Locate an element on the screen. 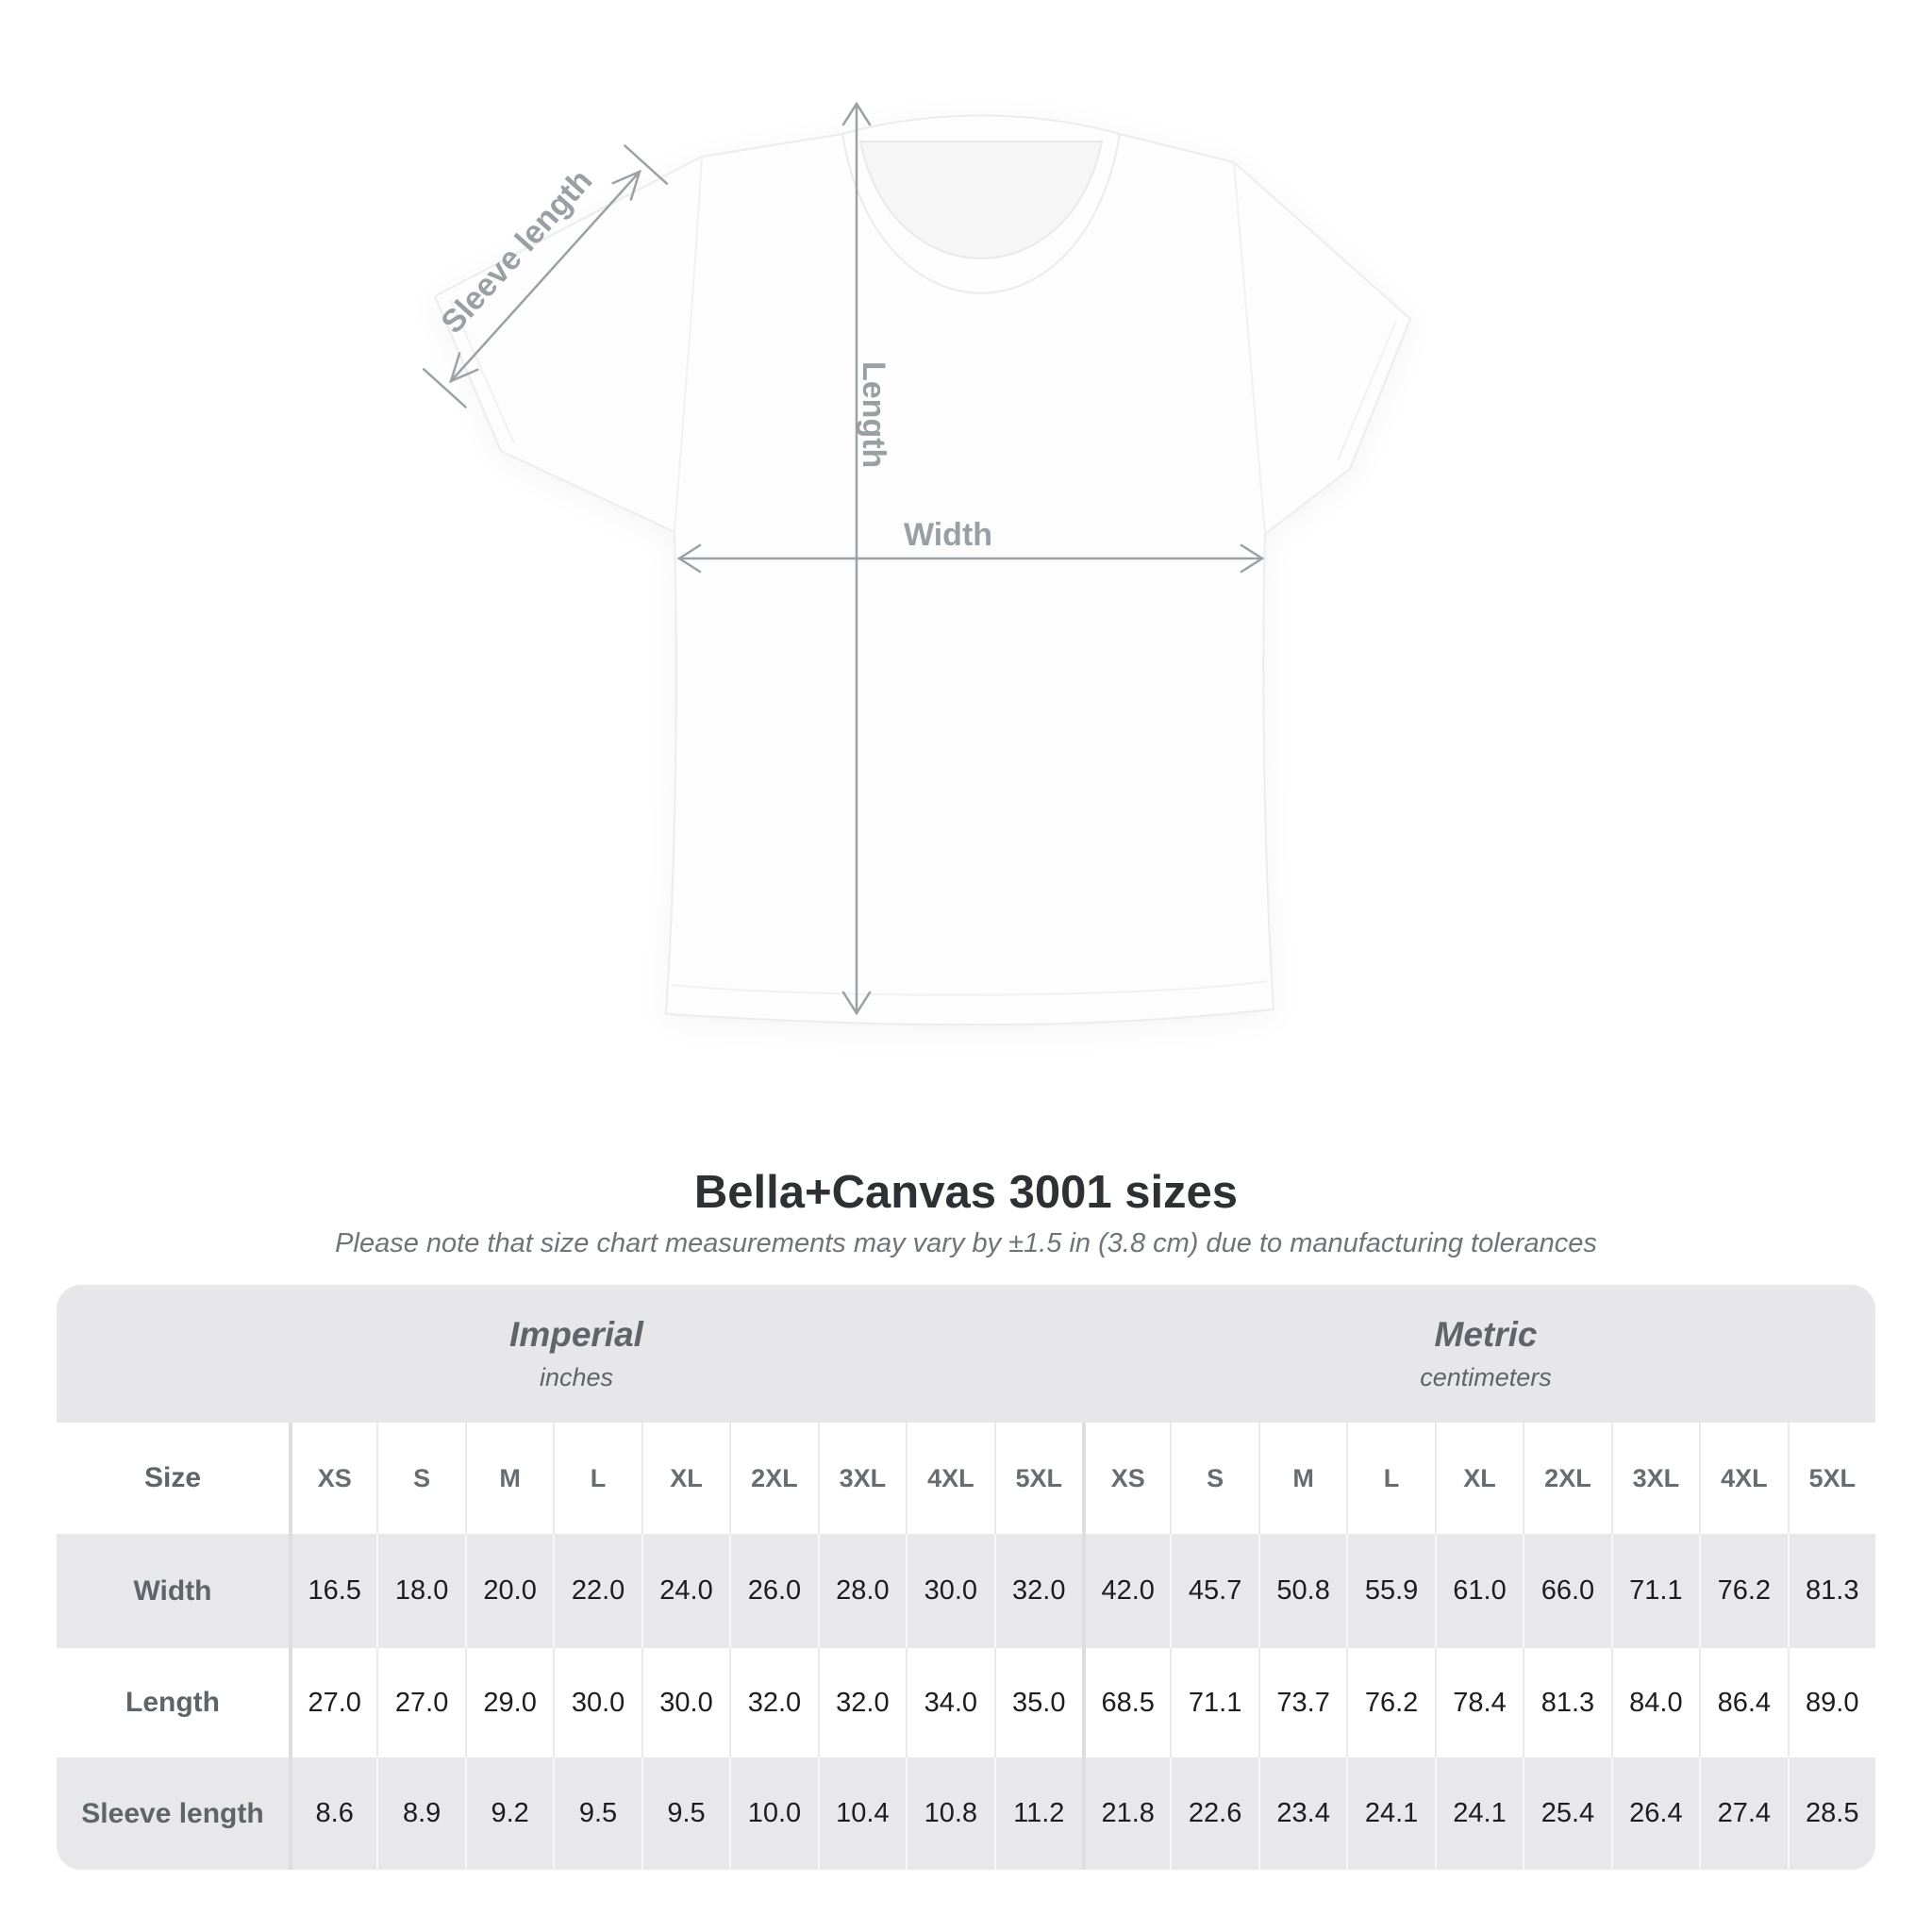 This screenshot has height=1932, width=1932. value-cell: 22.0 is located at coordinates (597, 1591).